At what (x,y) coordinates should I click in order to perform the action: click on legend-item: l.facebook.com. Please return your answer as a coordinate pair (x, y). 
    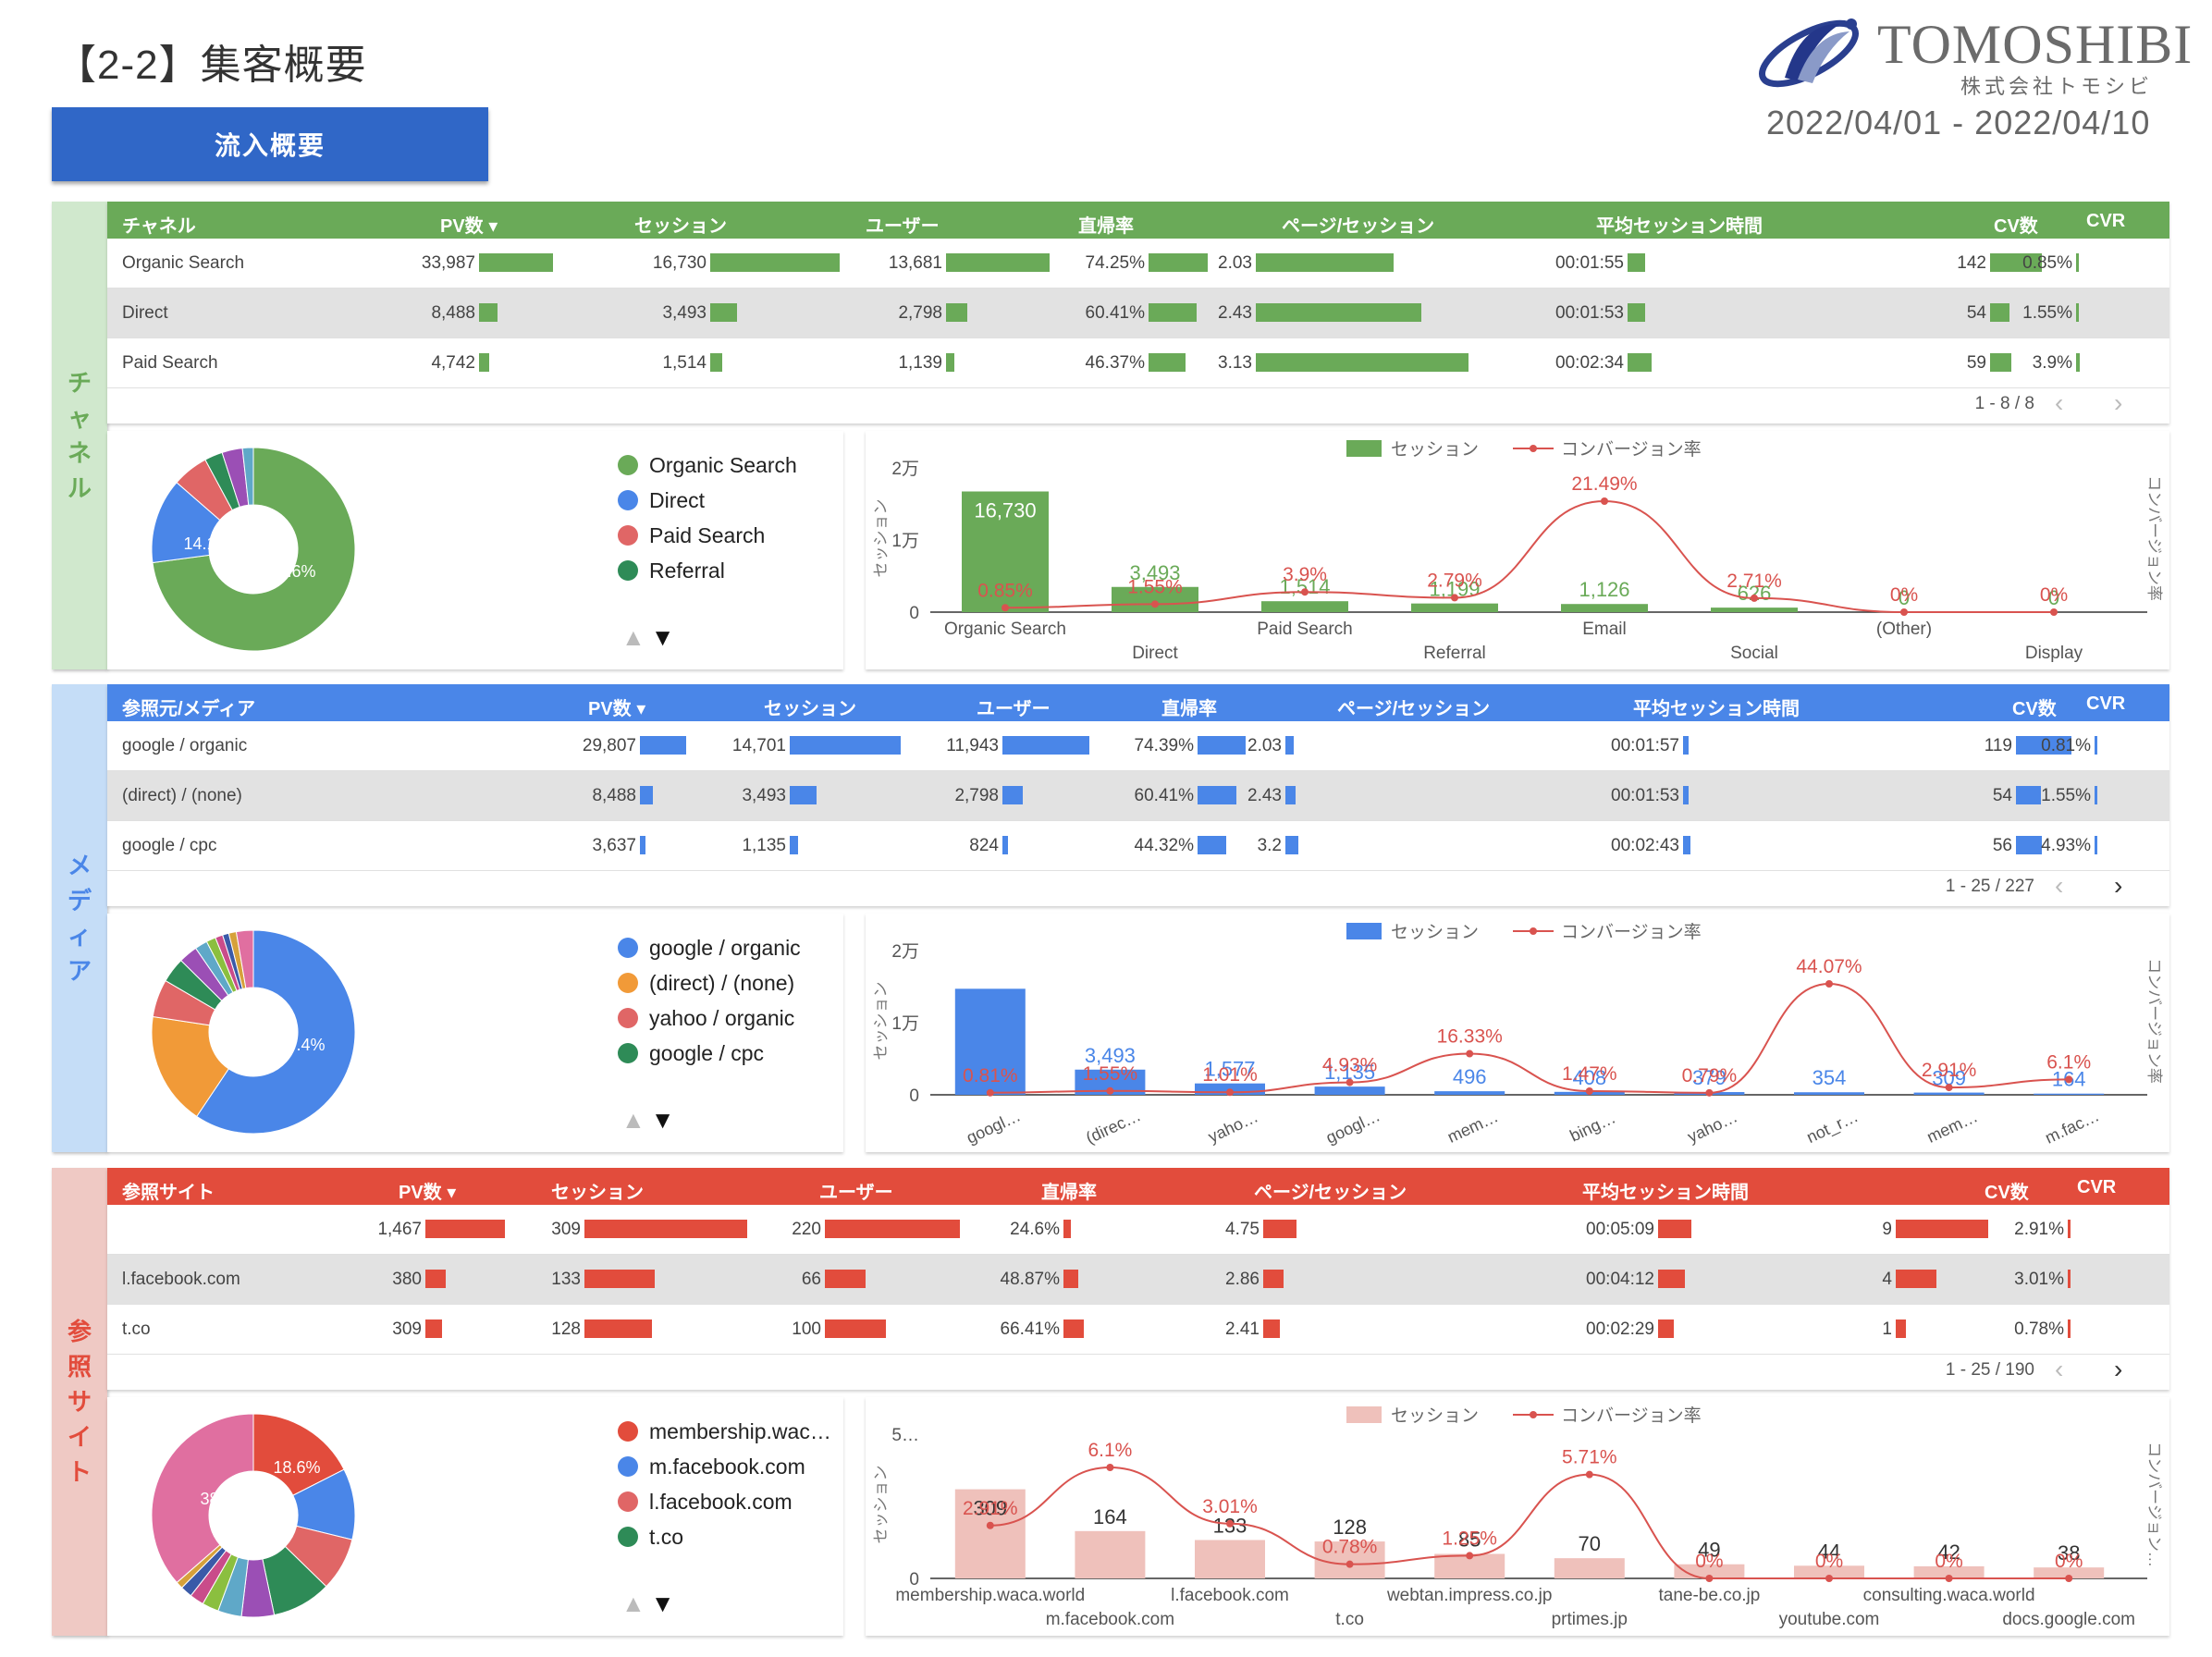
    Looking at the image, I should click on (725, 1502).